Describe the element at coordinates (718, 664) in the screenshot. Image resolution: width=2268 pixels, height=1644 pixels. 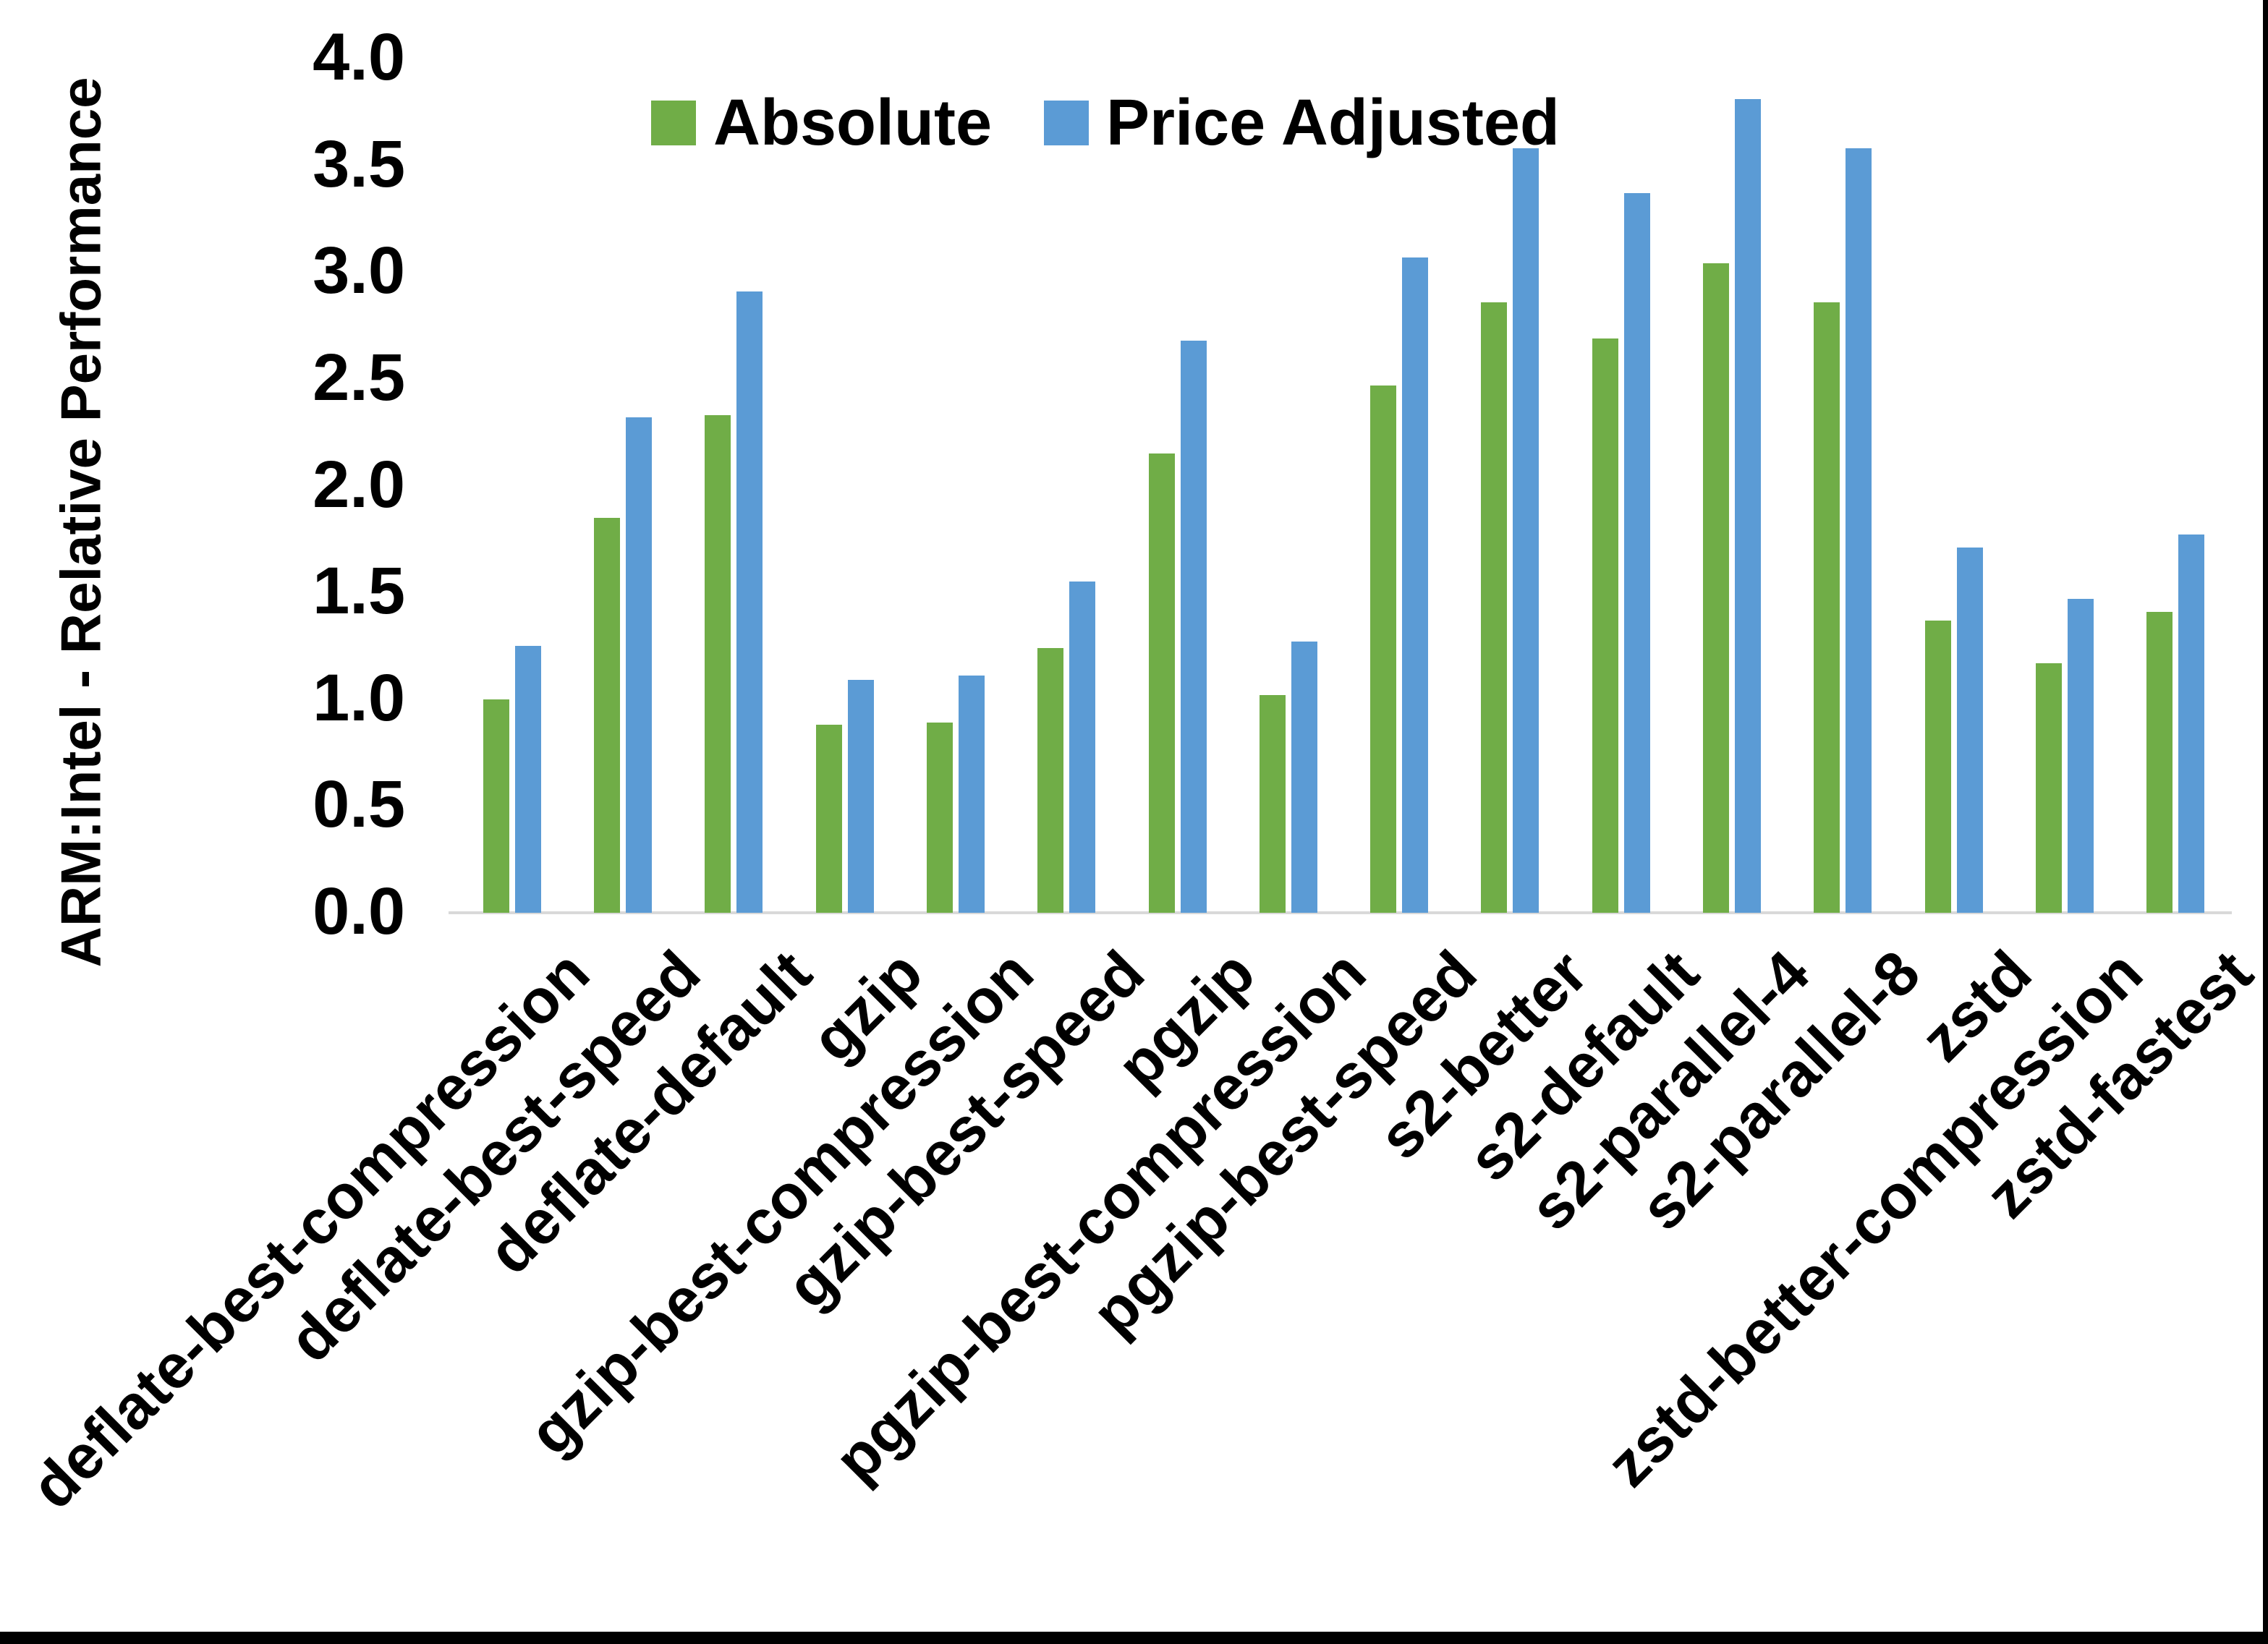
I see `bar-absolute-deflate-default` at that location.